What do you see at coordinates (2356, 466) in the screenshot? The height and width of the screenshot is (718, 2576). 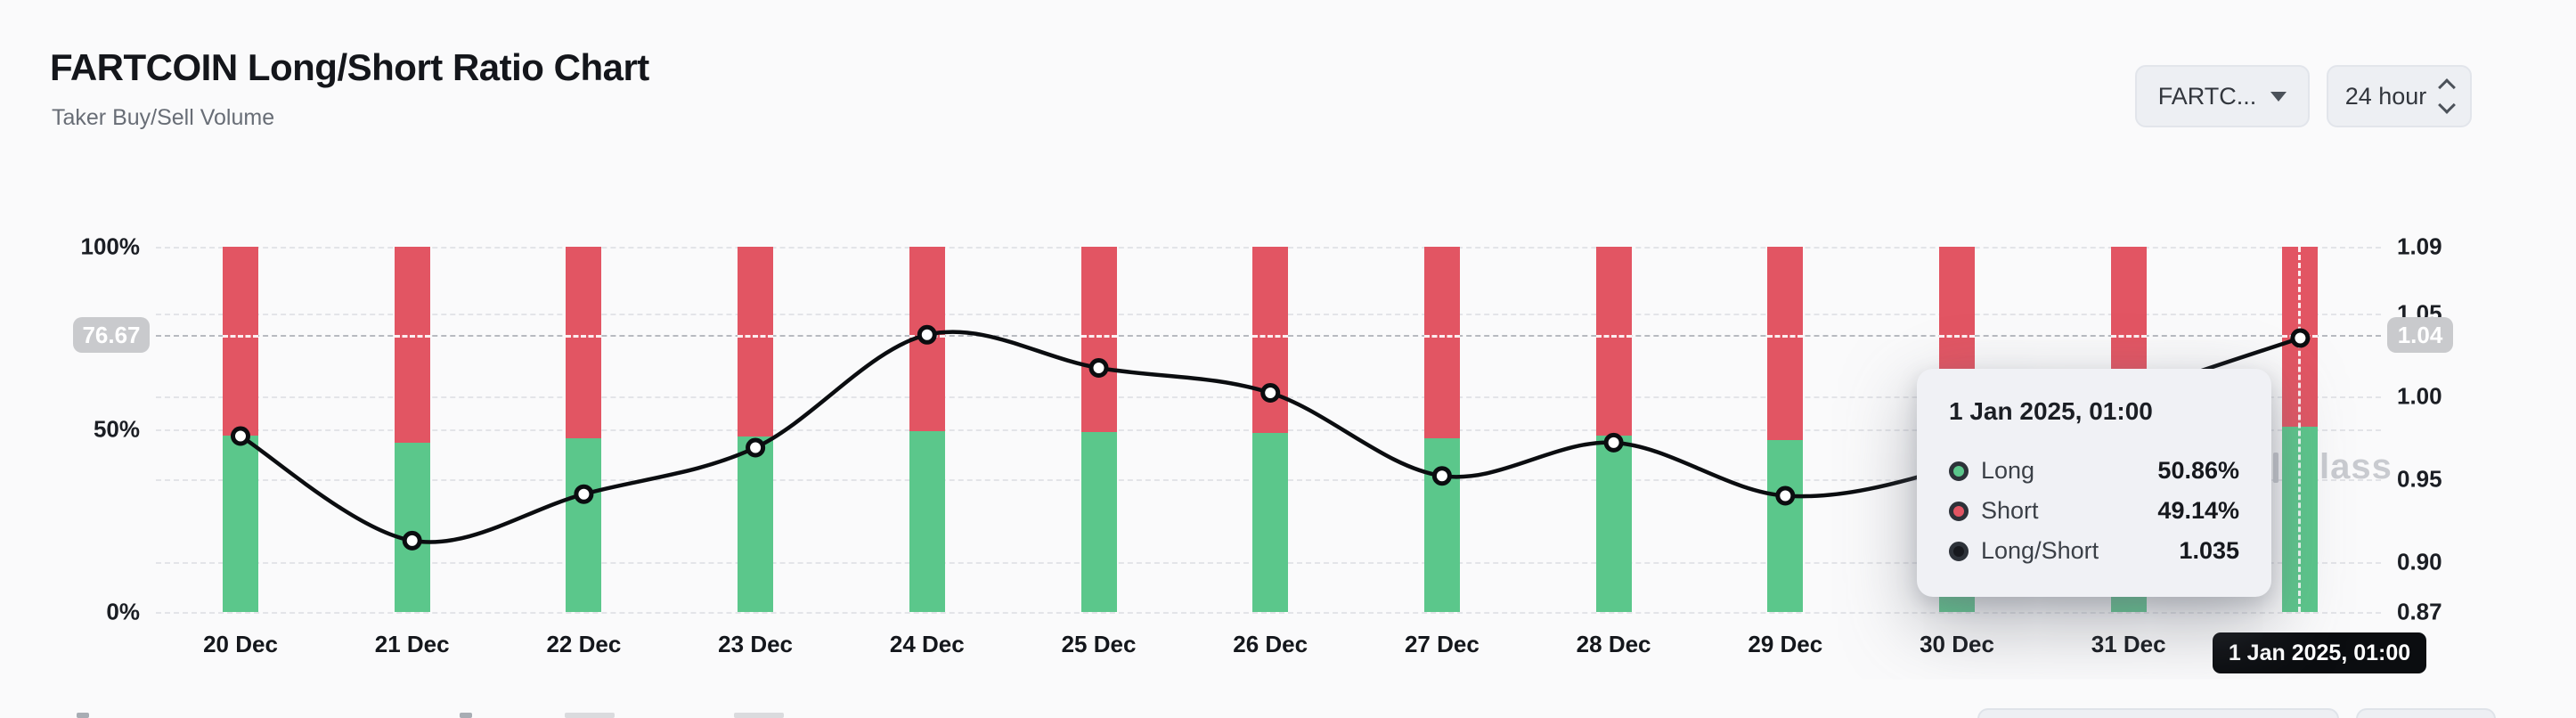 I see `watermark-text-fragment: lass` at bounding box center [2356, 466].